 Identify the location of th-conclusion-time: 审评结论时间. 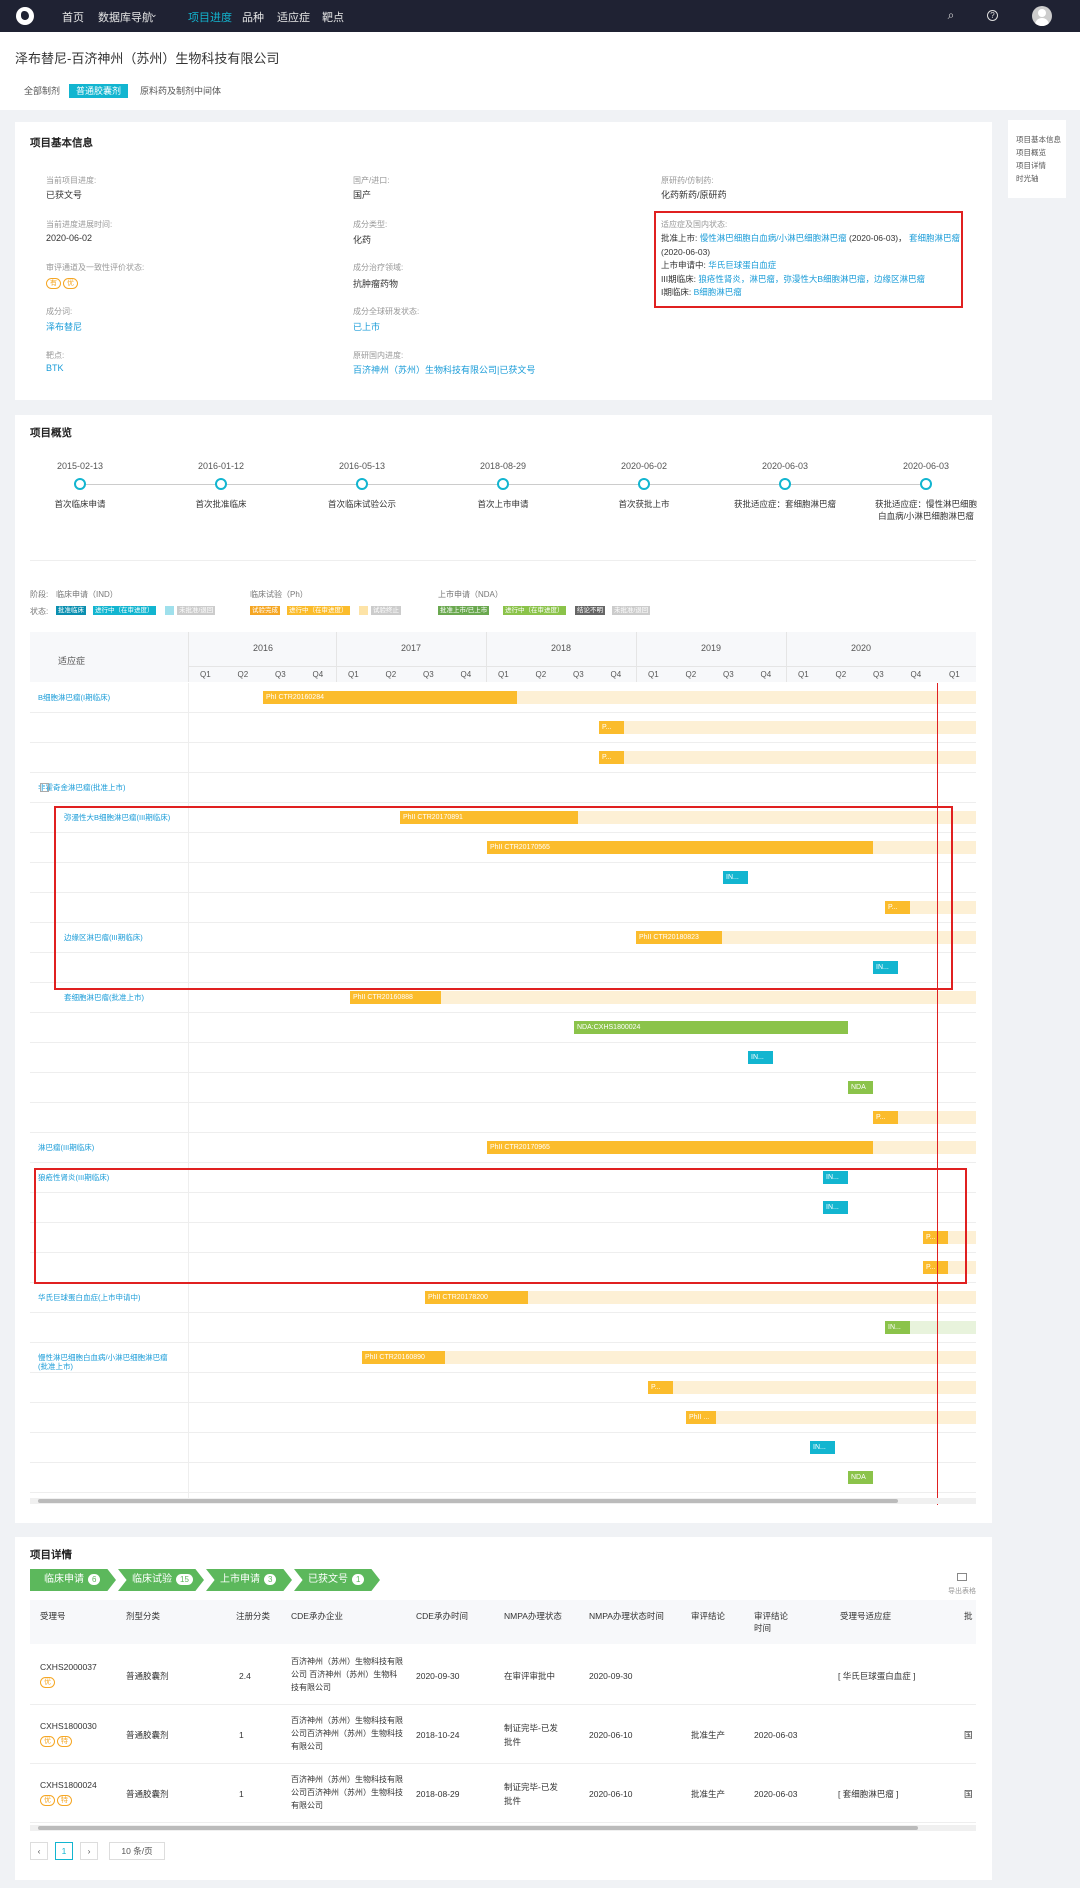
(771, 1622).